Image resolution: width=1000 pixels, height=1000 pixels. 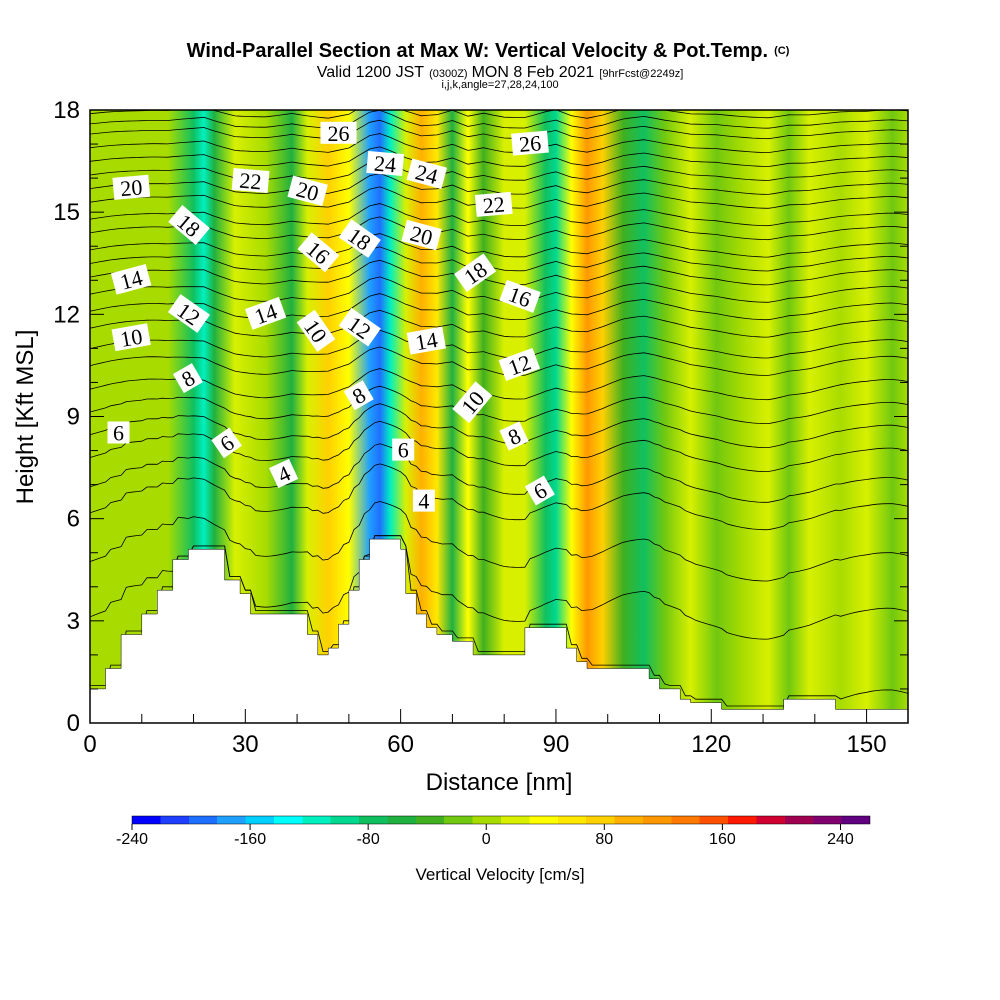 I want to click on x-tick-label-1: 30, so click(x=245, y=744).